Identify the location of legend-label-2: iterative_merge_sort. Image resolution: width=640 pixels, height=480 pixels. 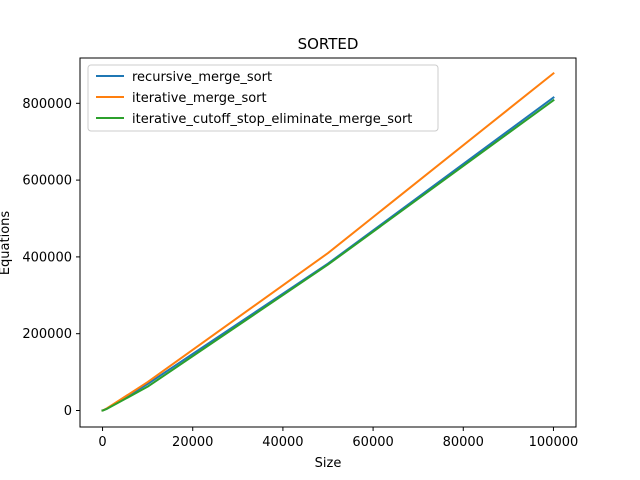
(199, 98).